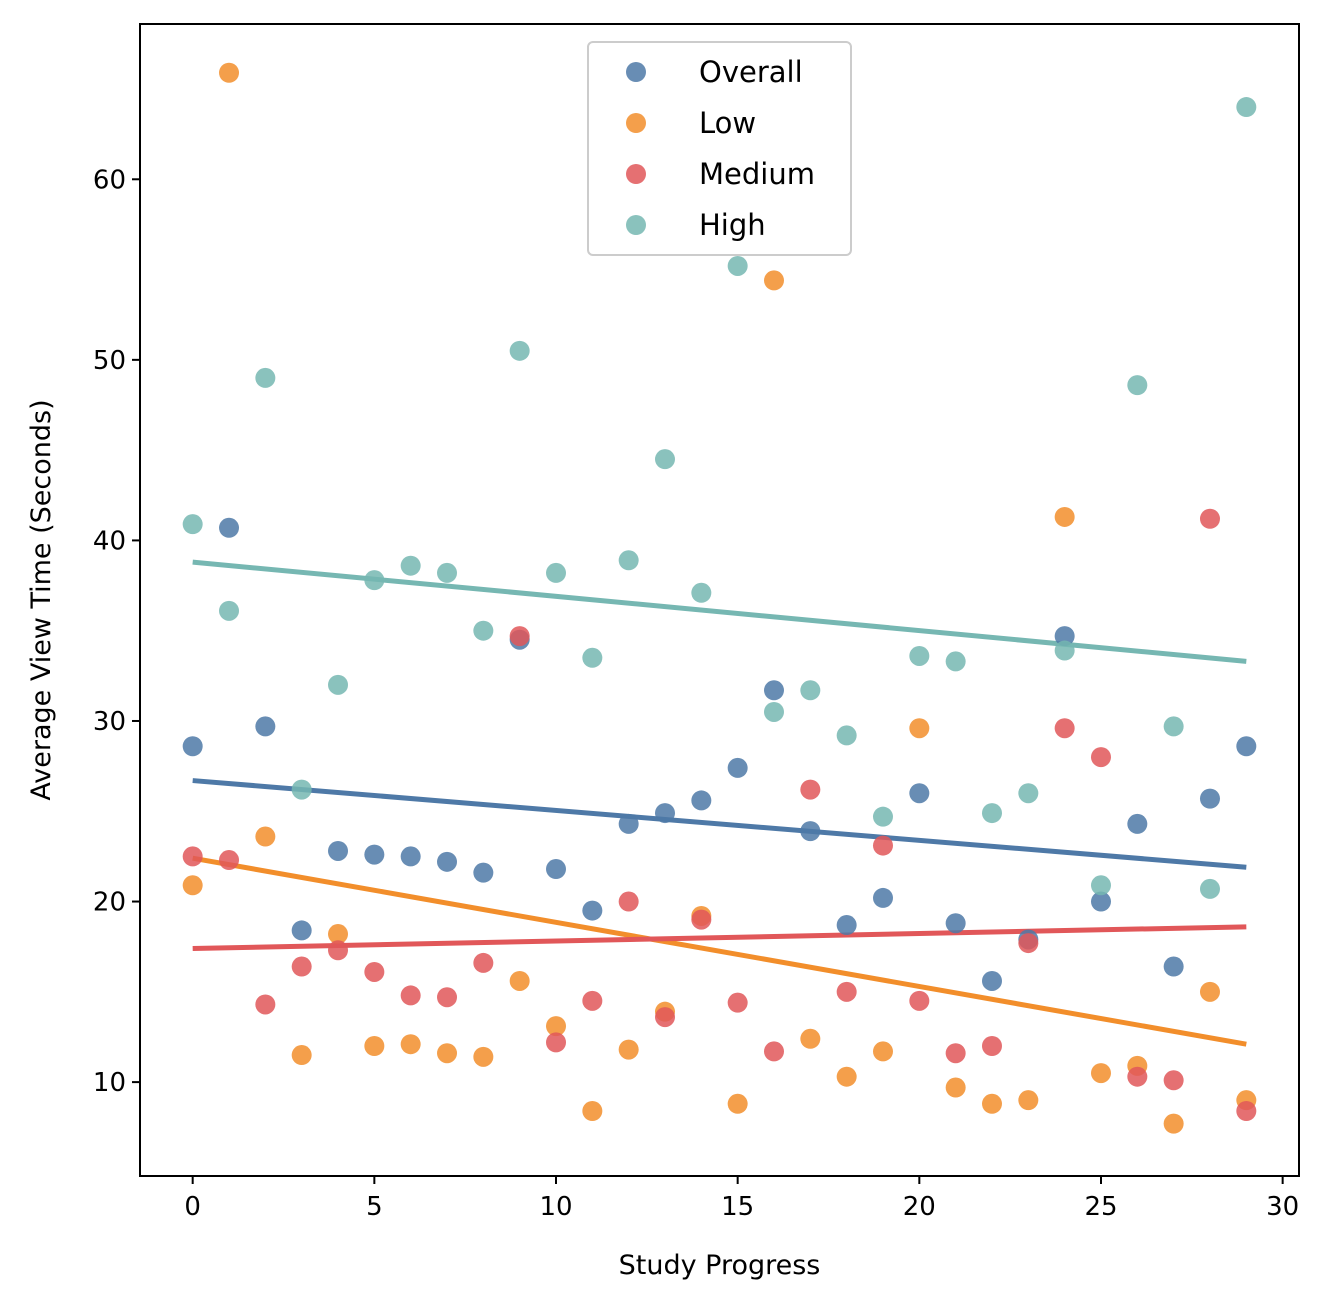  Describe the element at coordinates (116, 631) in the screenshot. I see `y-axis: 10 20 30 40 50 60` at that location.